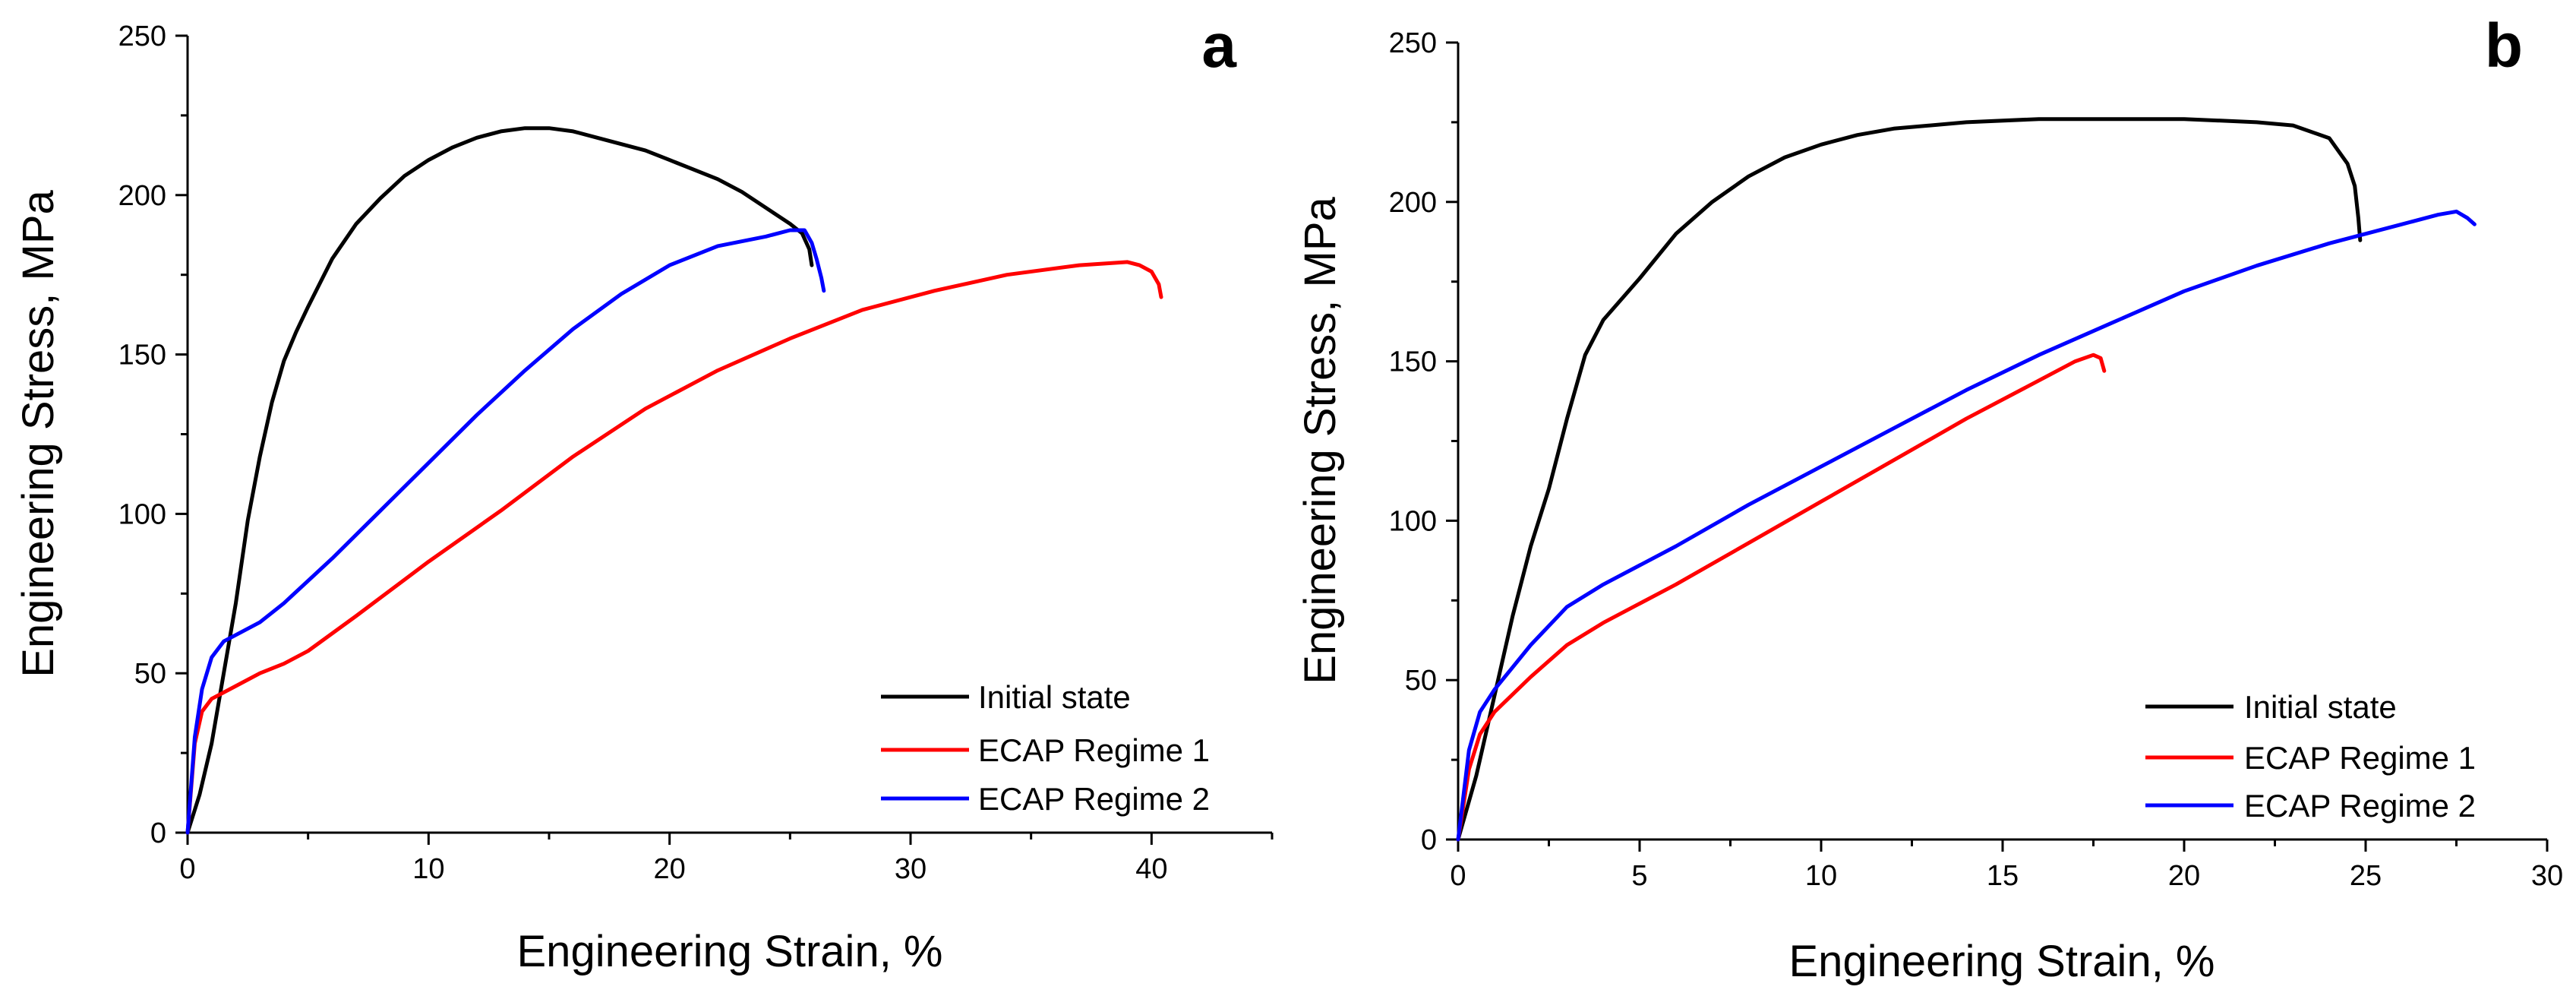  Describe the element at coordinates (142, 196) in the screenshot. I see `panel-a-y-tick-label: 200` at that location.